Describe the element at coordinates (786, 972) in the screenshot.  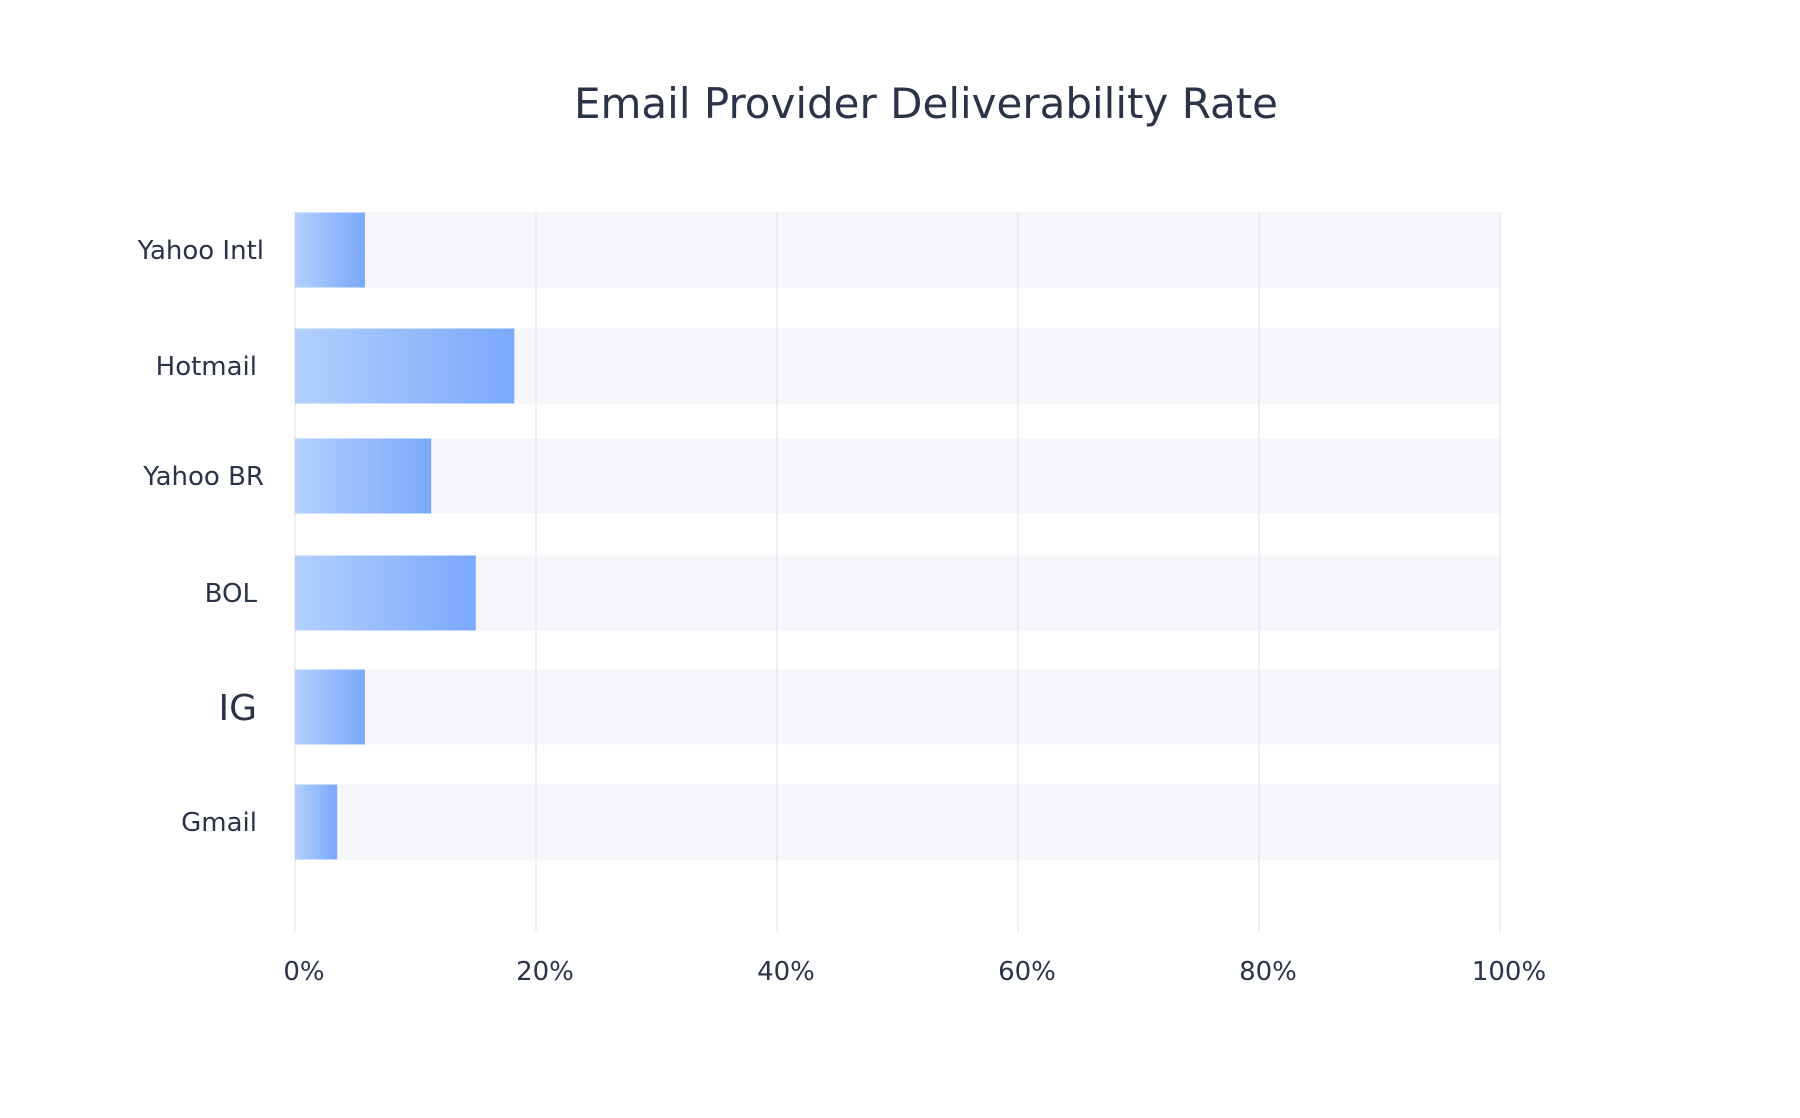
I see `x-tick-label: 40%` at that location.